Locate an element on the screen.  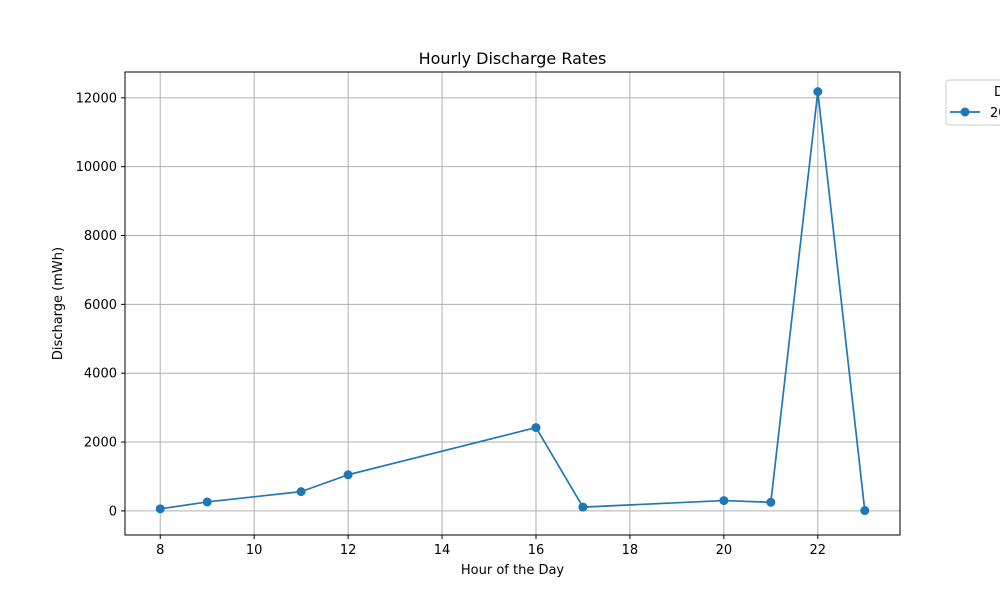
x-tick-label: 20 is located at coordinates (724, 550).